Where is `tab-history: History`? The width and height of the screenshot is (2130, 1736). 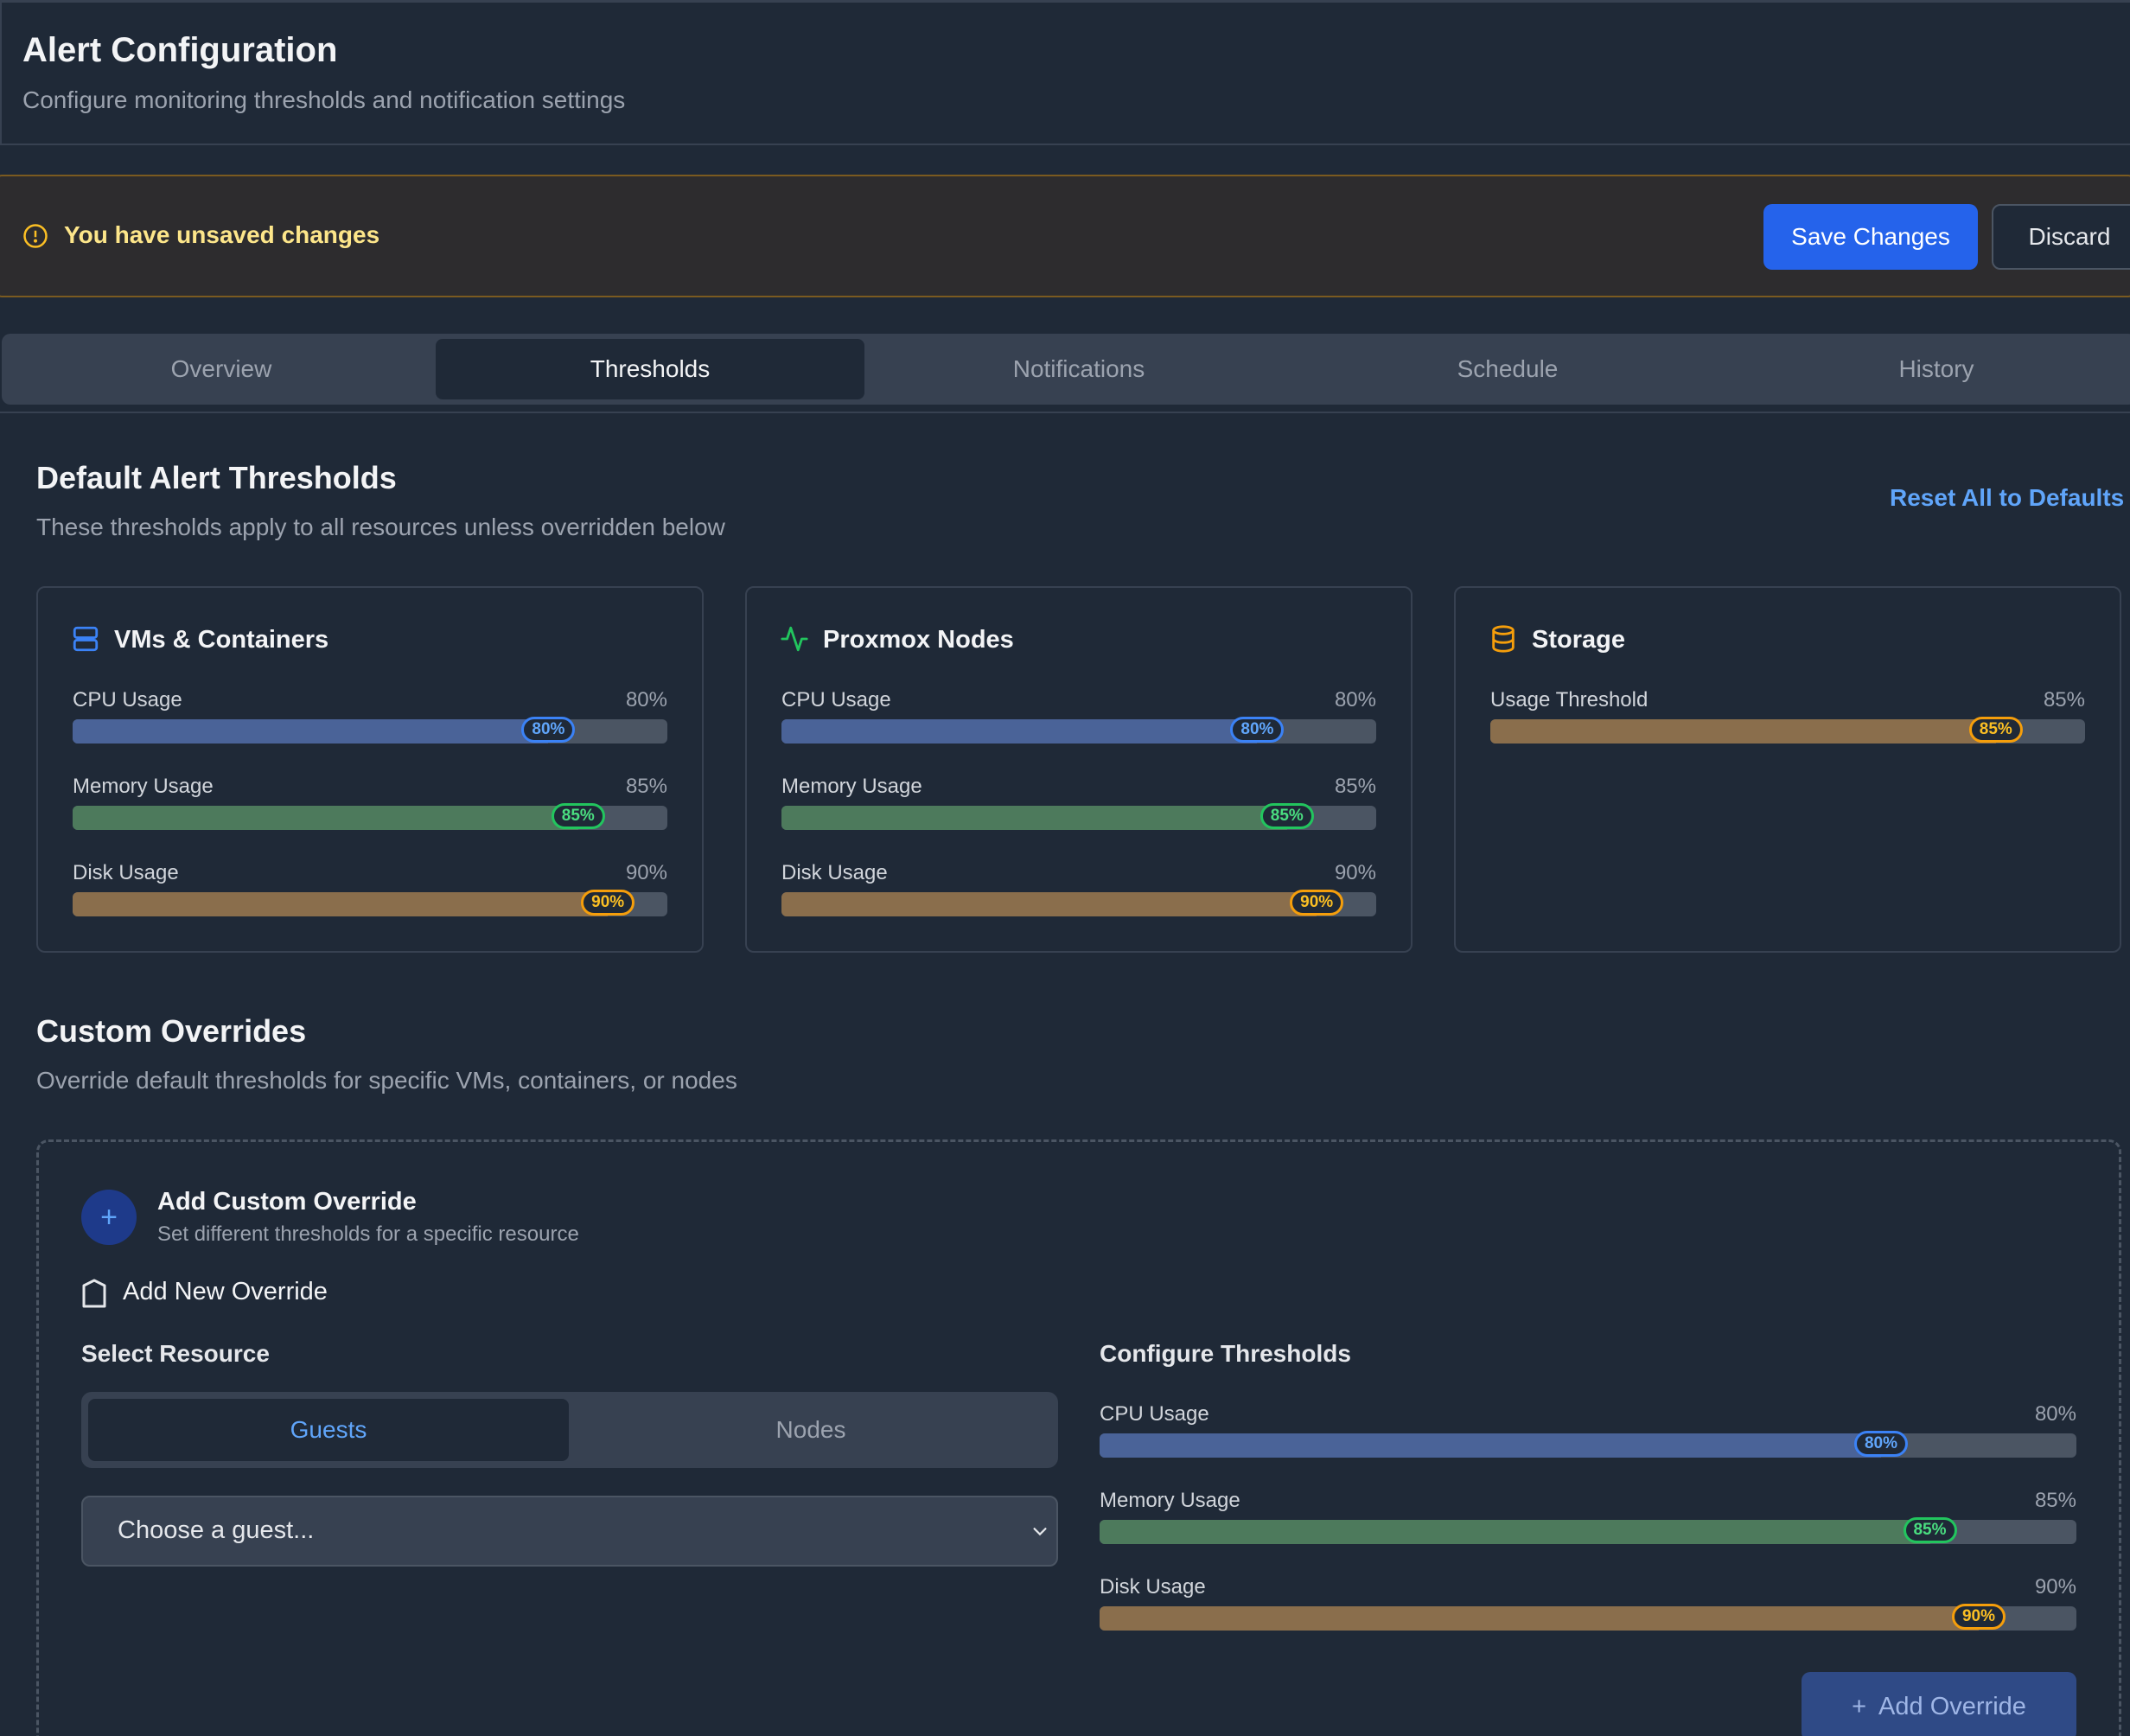
tab-history: History is located at coordinates (1936, 368).